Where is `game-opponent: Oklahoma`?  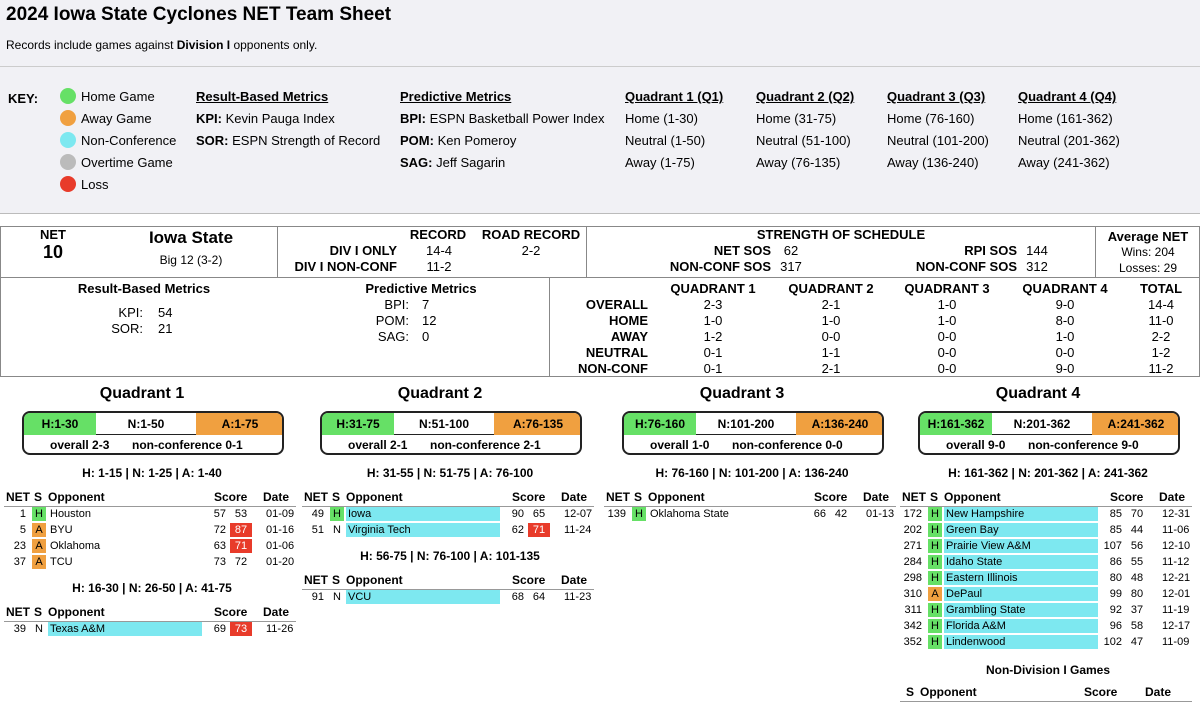
game-opponent: Oklahoma is located at coordinates (75, 546).